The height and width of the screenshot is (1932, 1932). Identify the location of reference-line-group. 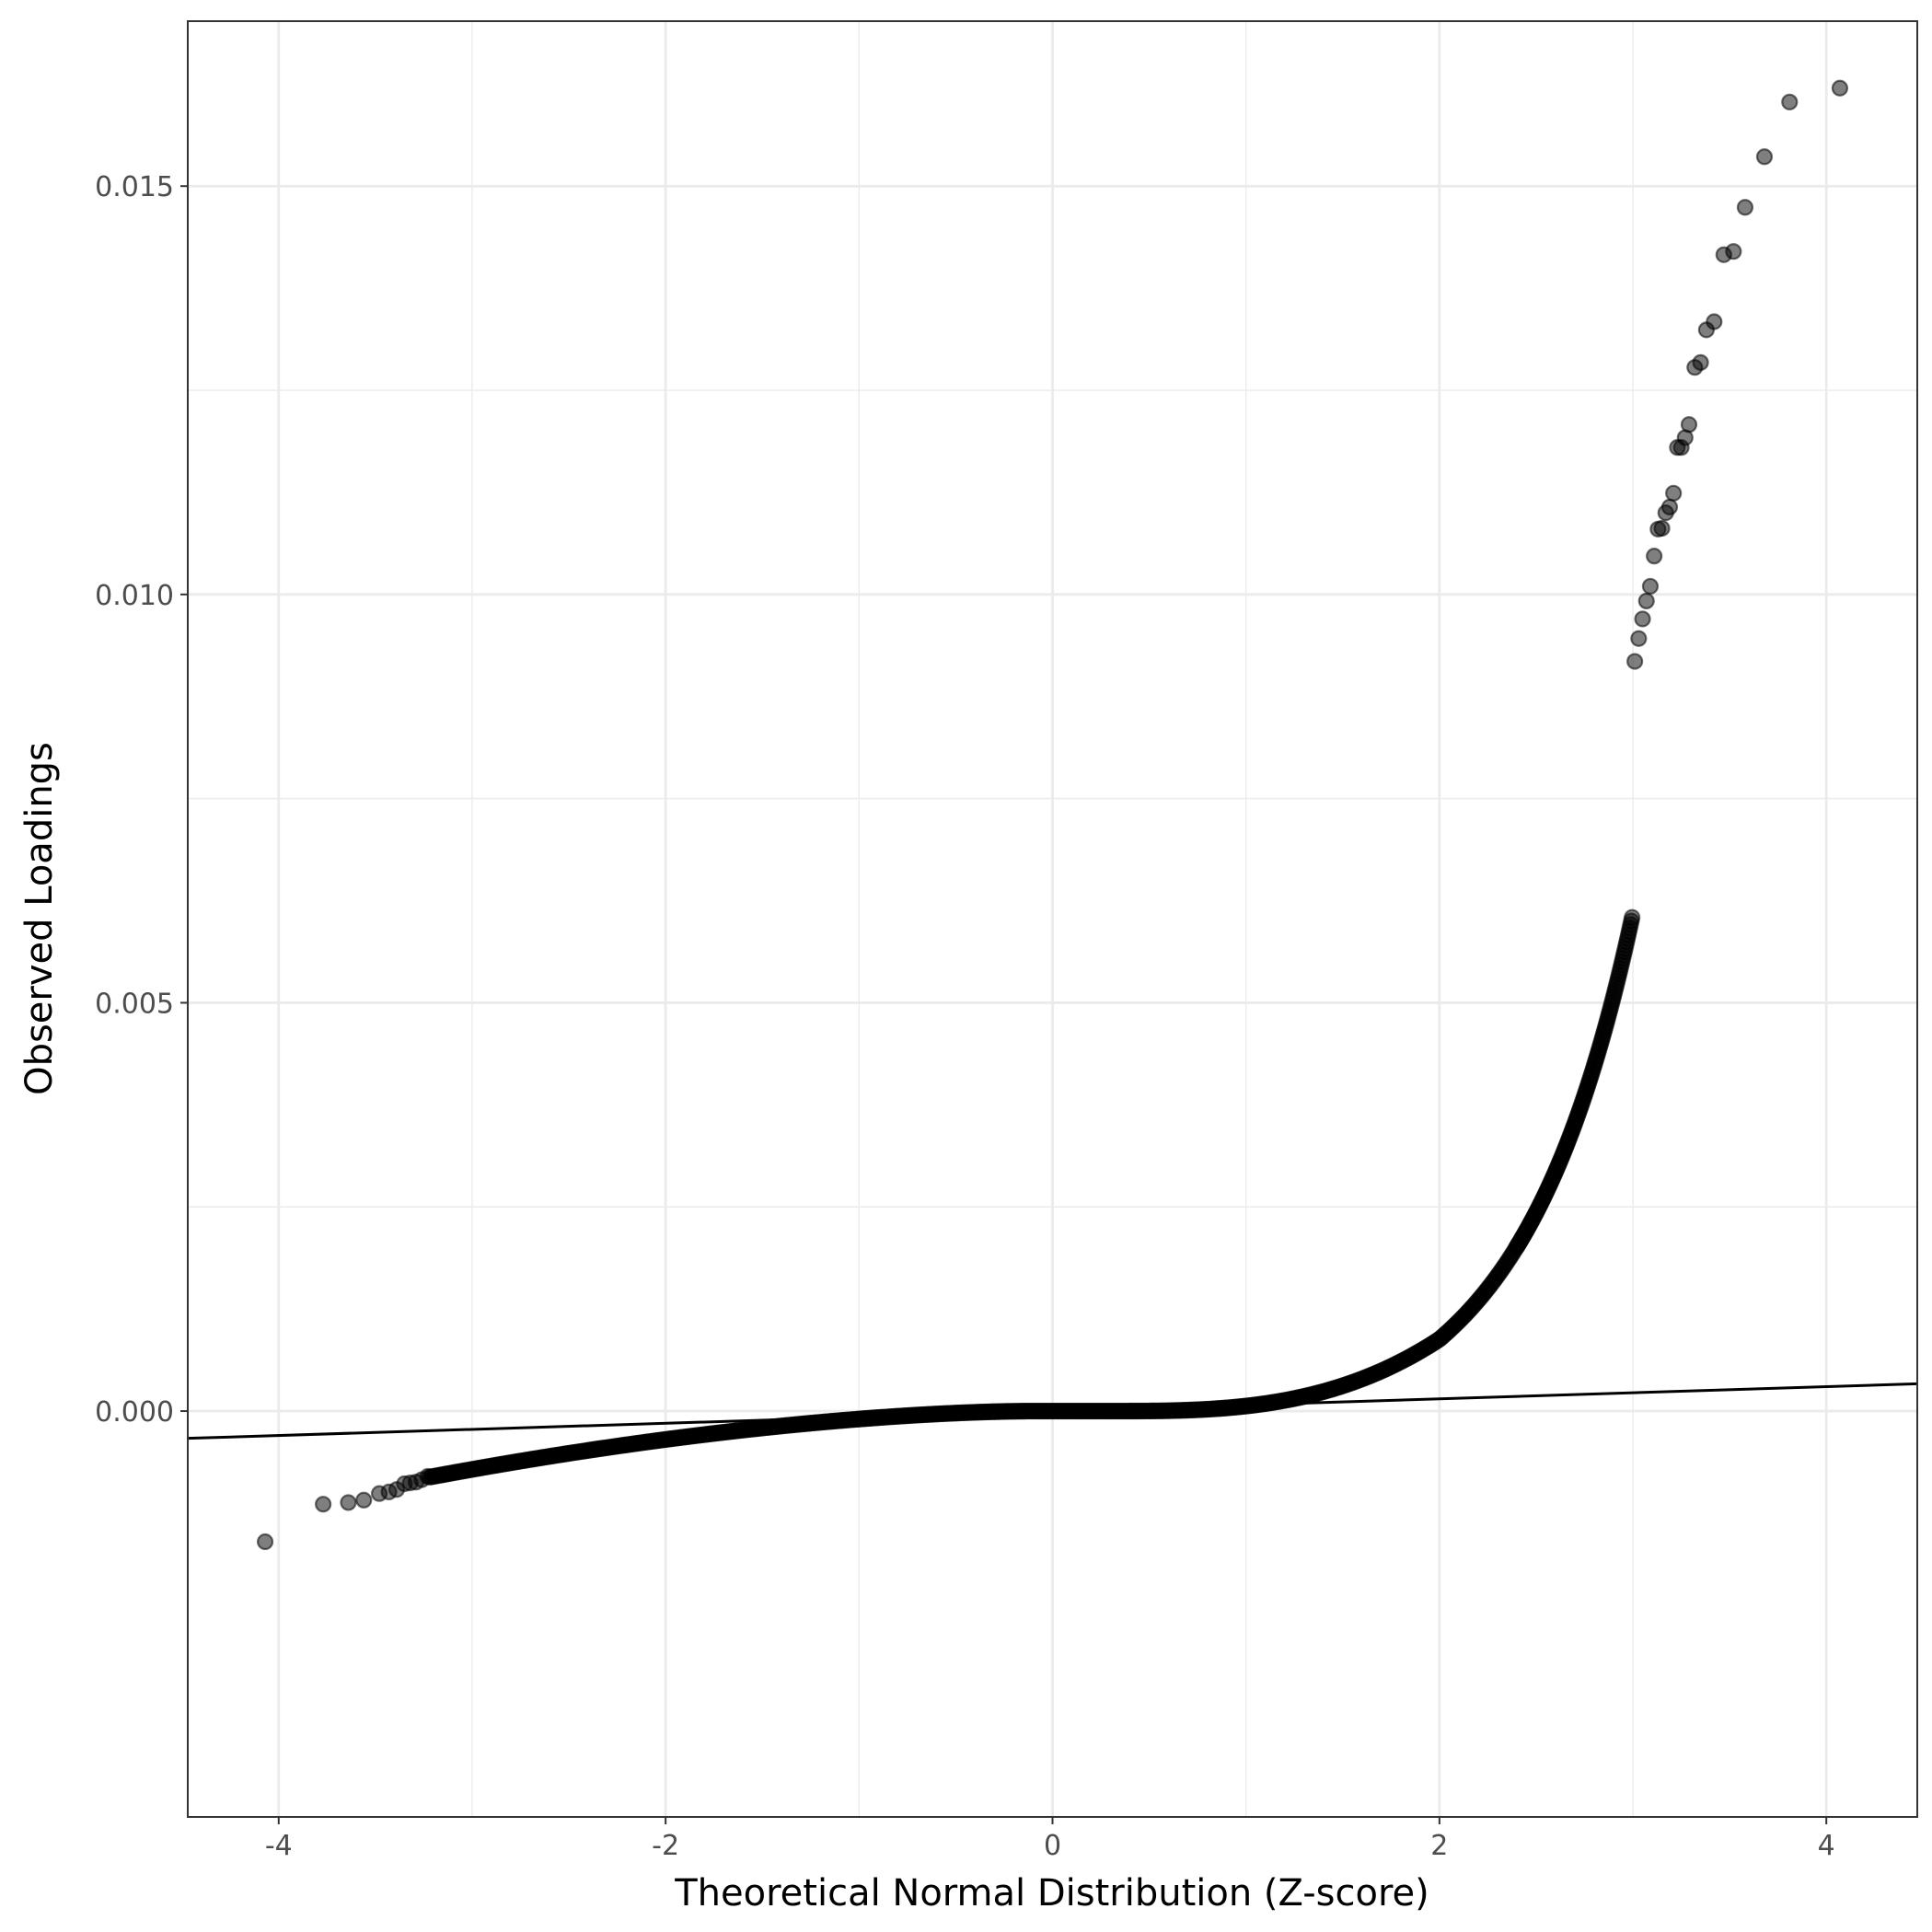
(1052, 1411).